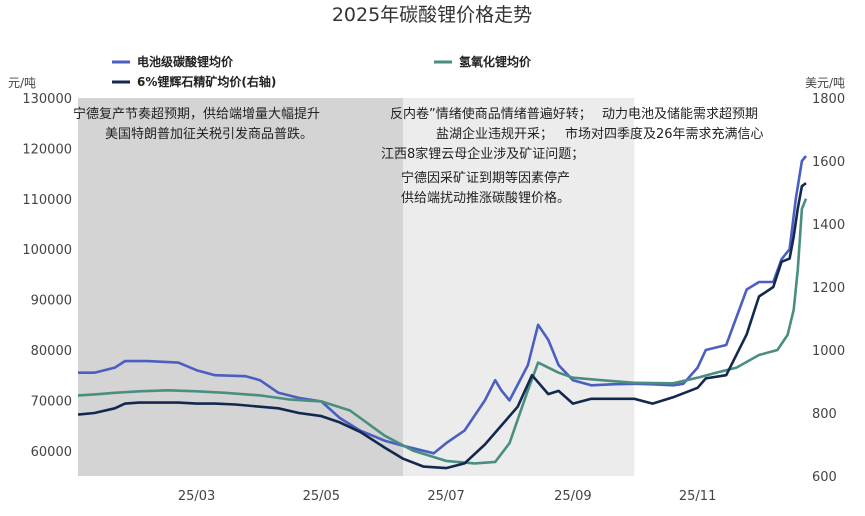  Describe the element at coordinates (491, 114) in the screenshot. I see `annotation-text: 反内卷”情绪使商品情绪普遍好转；` at that location.